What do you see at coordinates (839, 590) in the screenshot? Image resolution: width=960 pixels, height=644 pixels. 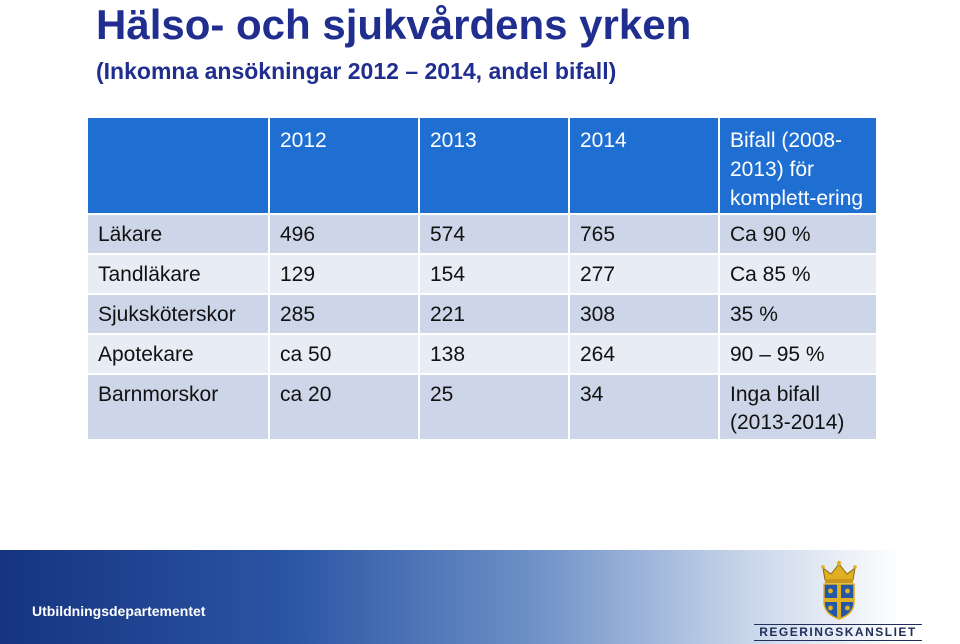 I see `crown-shield-crest-icon` at bounding box center [839, 590].